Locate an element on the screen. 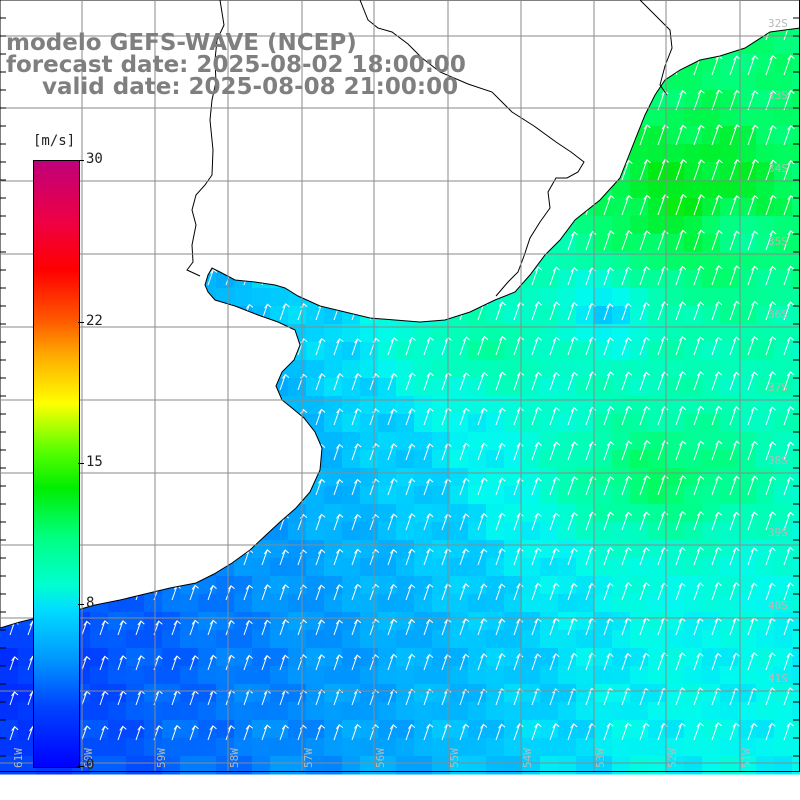  longitude-label: 58W is located at coordinates (234, 758).